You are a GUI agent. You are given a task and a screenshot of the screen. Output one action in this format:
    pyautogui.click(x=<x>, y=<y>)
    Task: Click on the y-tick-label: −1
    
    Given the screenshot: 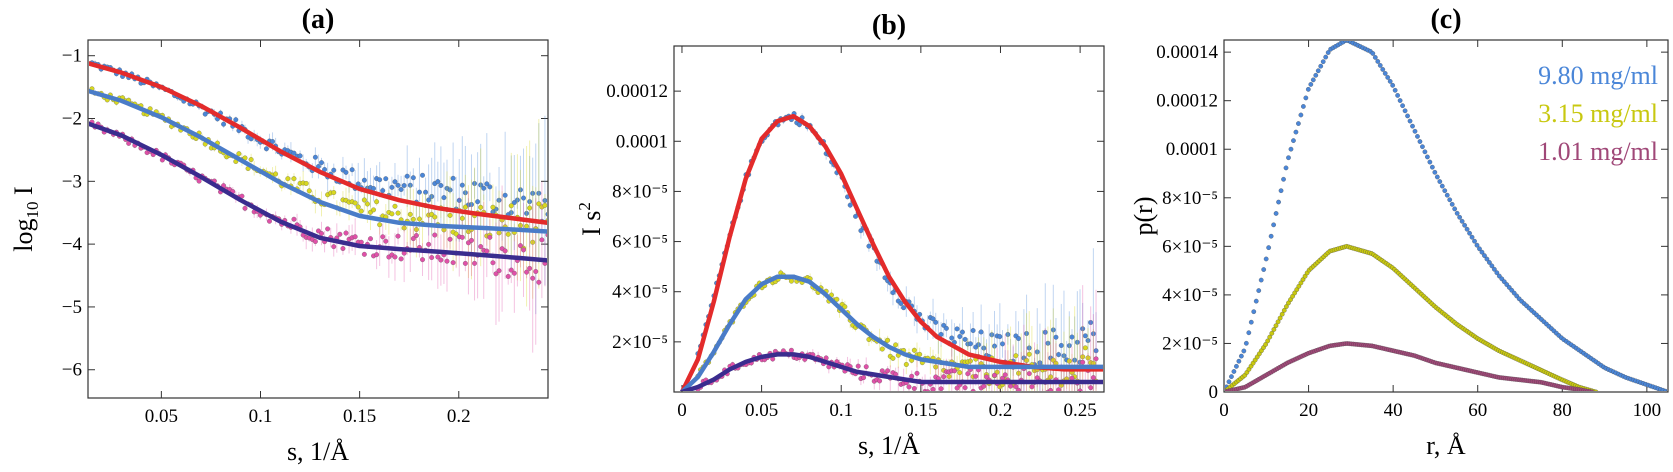 What is the action you would take?
    pyautogui.click(x=72, y=56)
    